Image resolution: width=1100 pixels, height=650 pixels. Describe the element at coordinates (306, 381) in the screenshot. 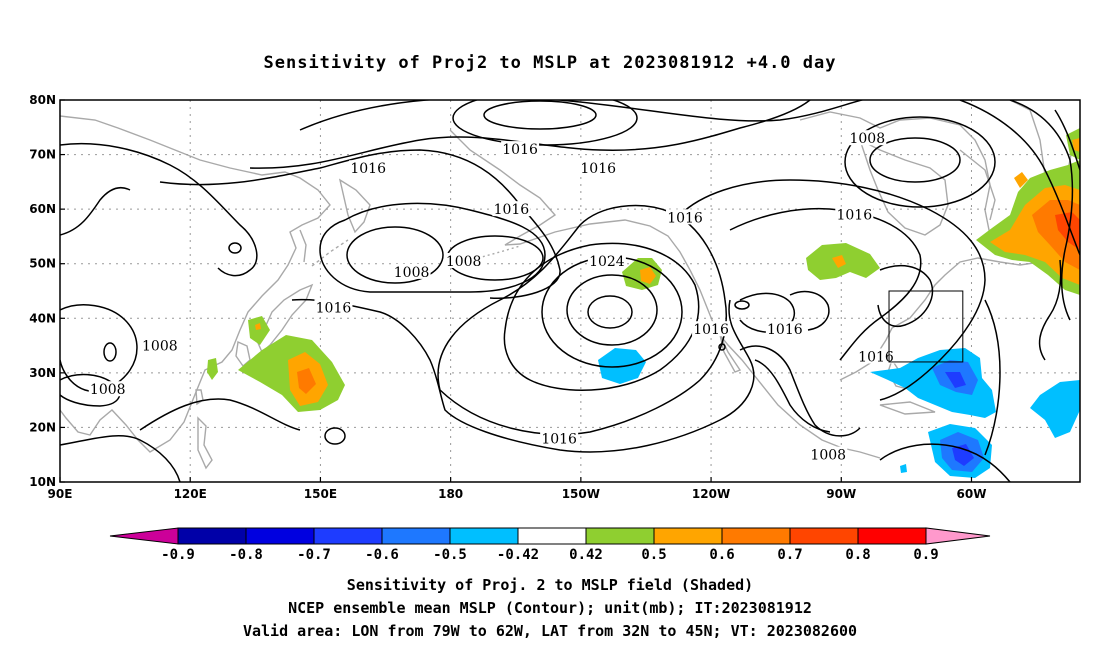

I see `positive-region-japan-peak` at that location.